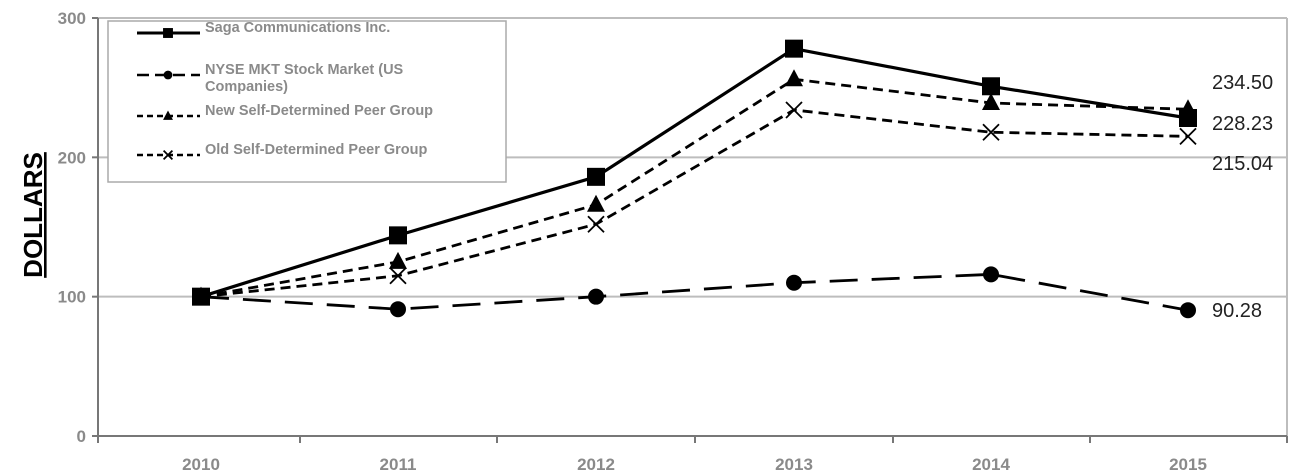 Image resolution: width=1293 pixels, height=476 pixels. Describe the element at coordinates (991, 464) in the screenshot. I see `x-tick-label: 2014` at that location.